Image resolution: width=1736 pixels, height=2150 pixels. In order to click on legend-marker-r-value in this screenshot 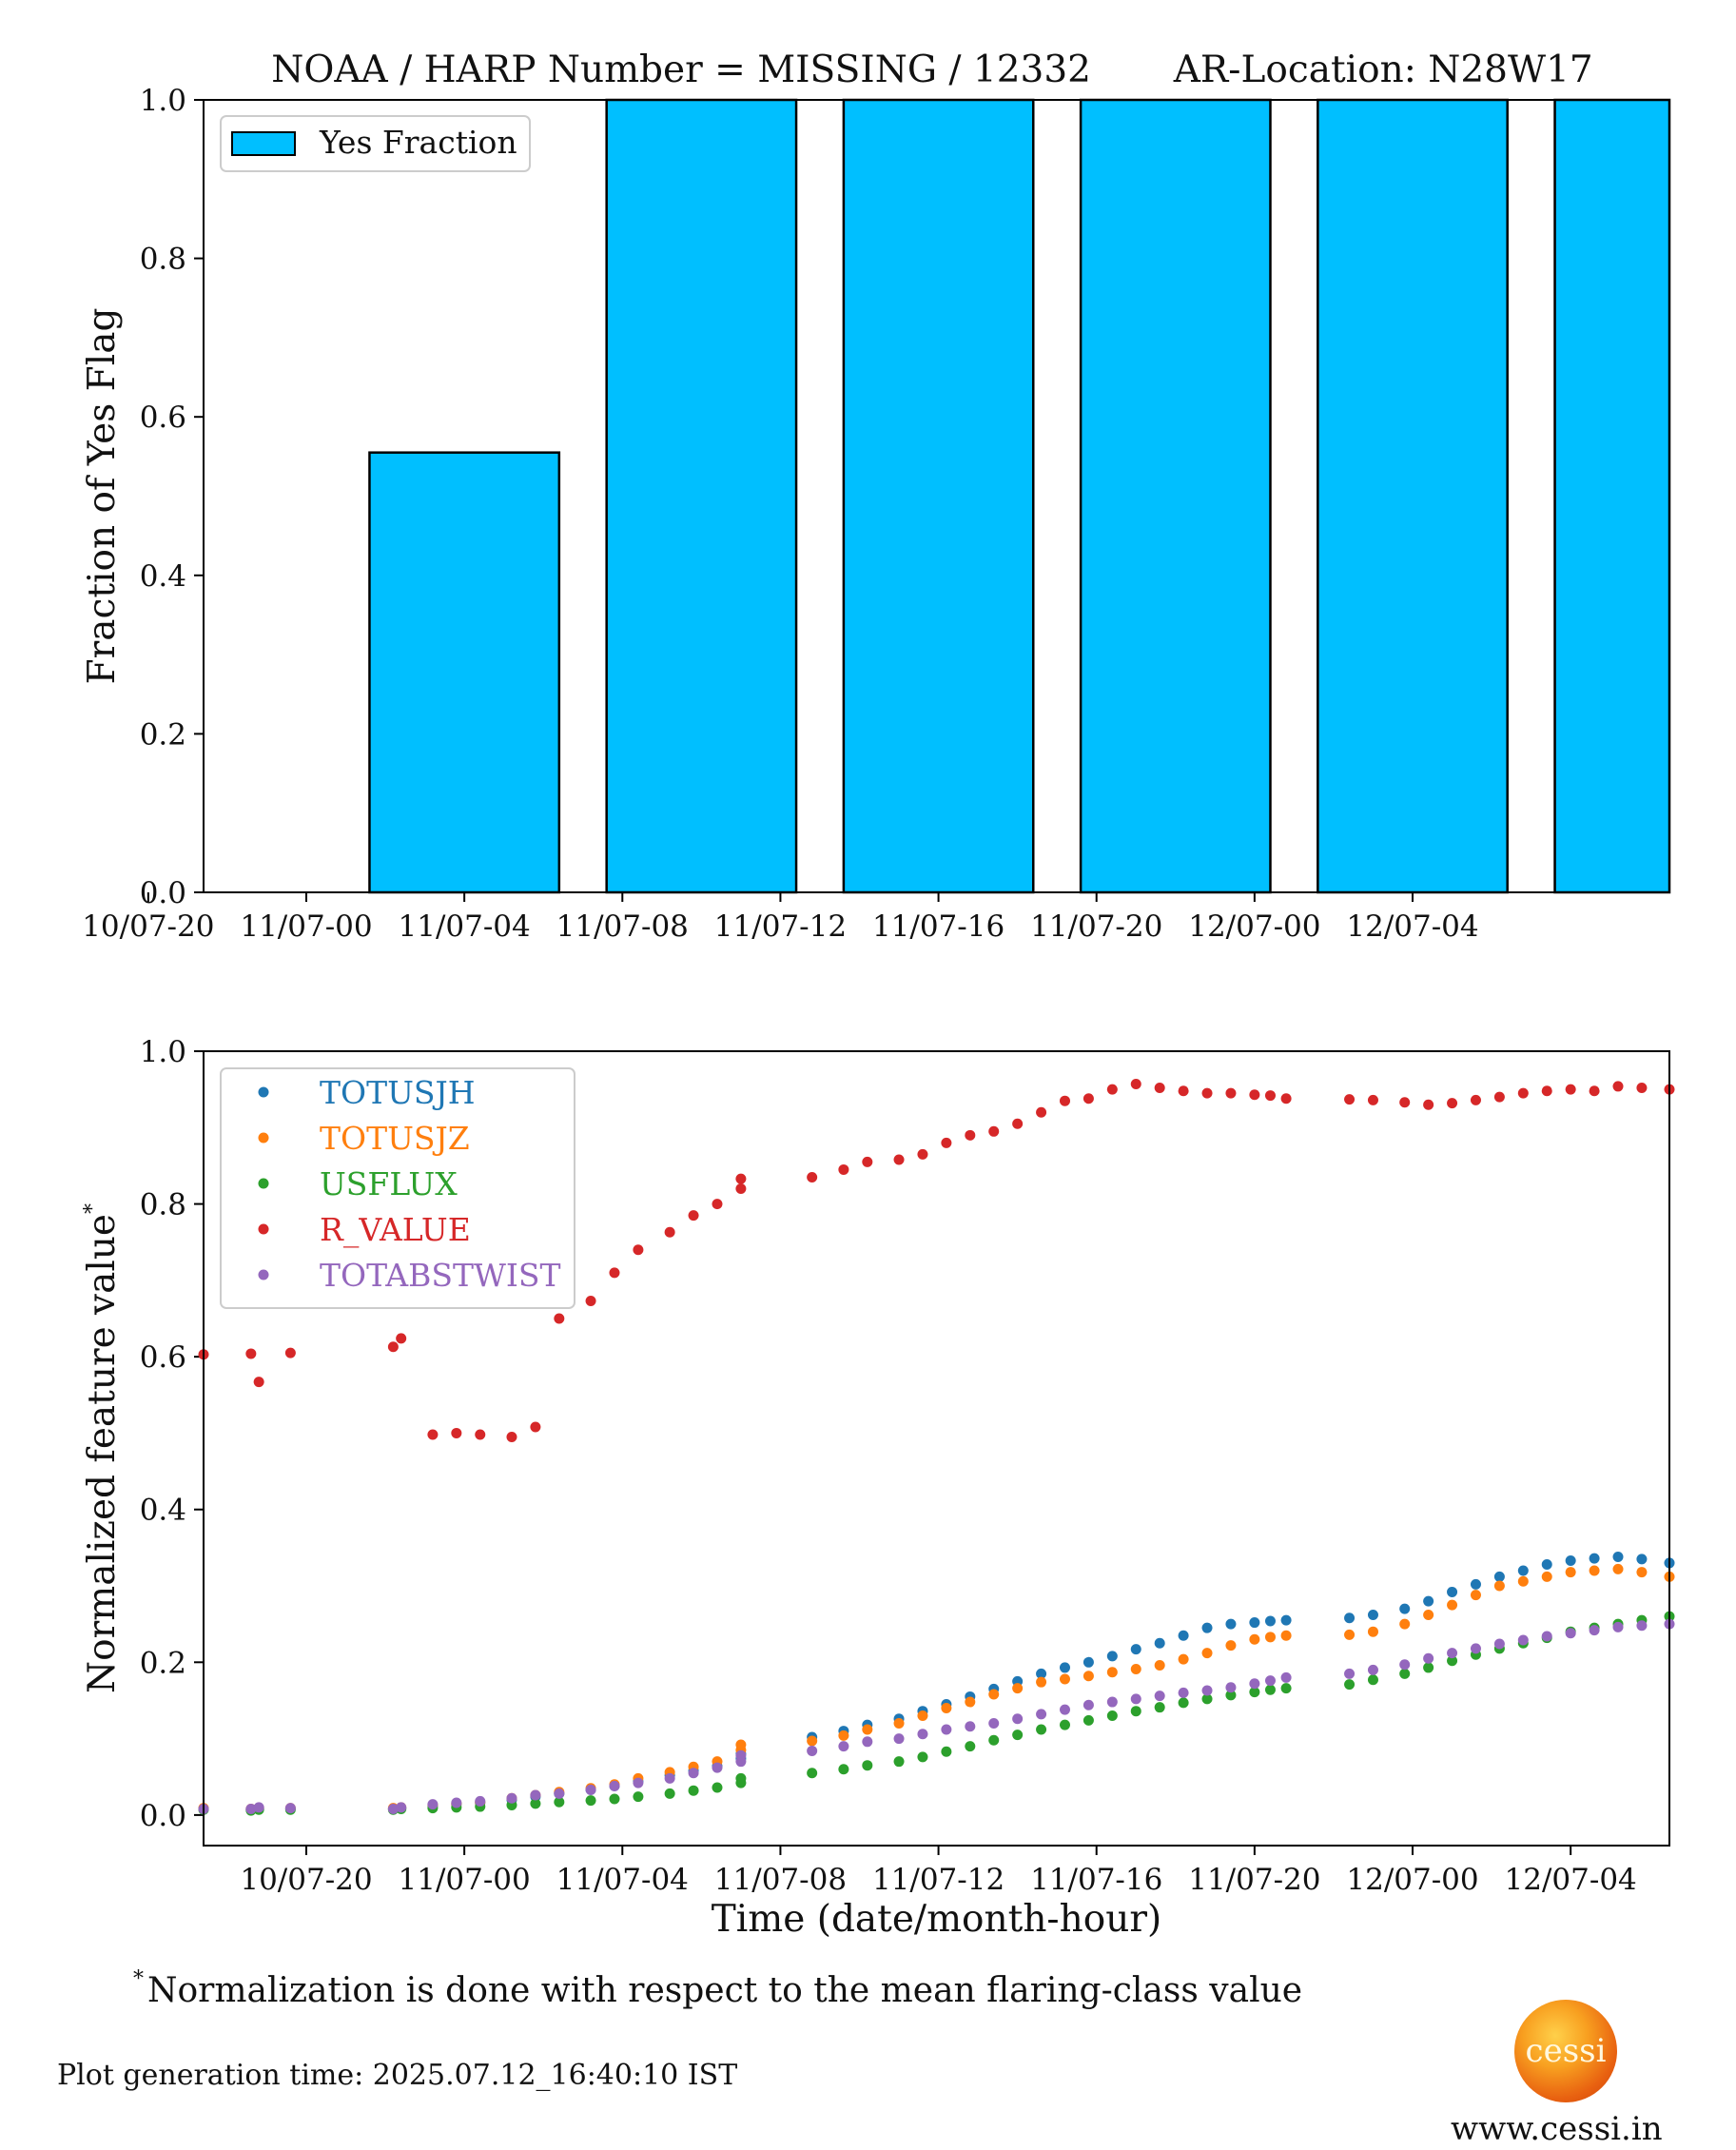, I will do `click(264, 1229)`.